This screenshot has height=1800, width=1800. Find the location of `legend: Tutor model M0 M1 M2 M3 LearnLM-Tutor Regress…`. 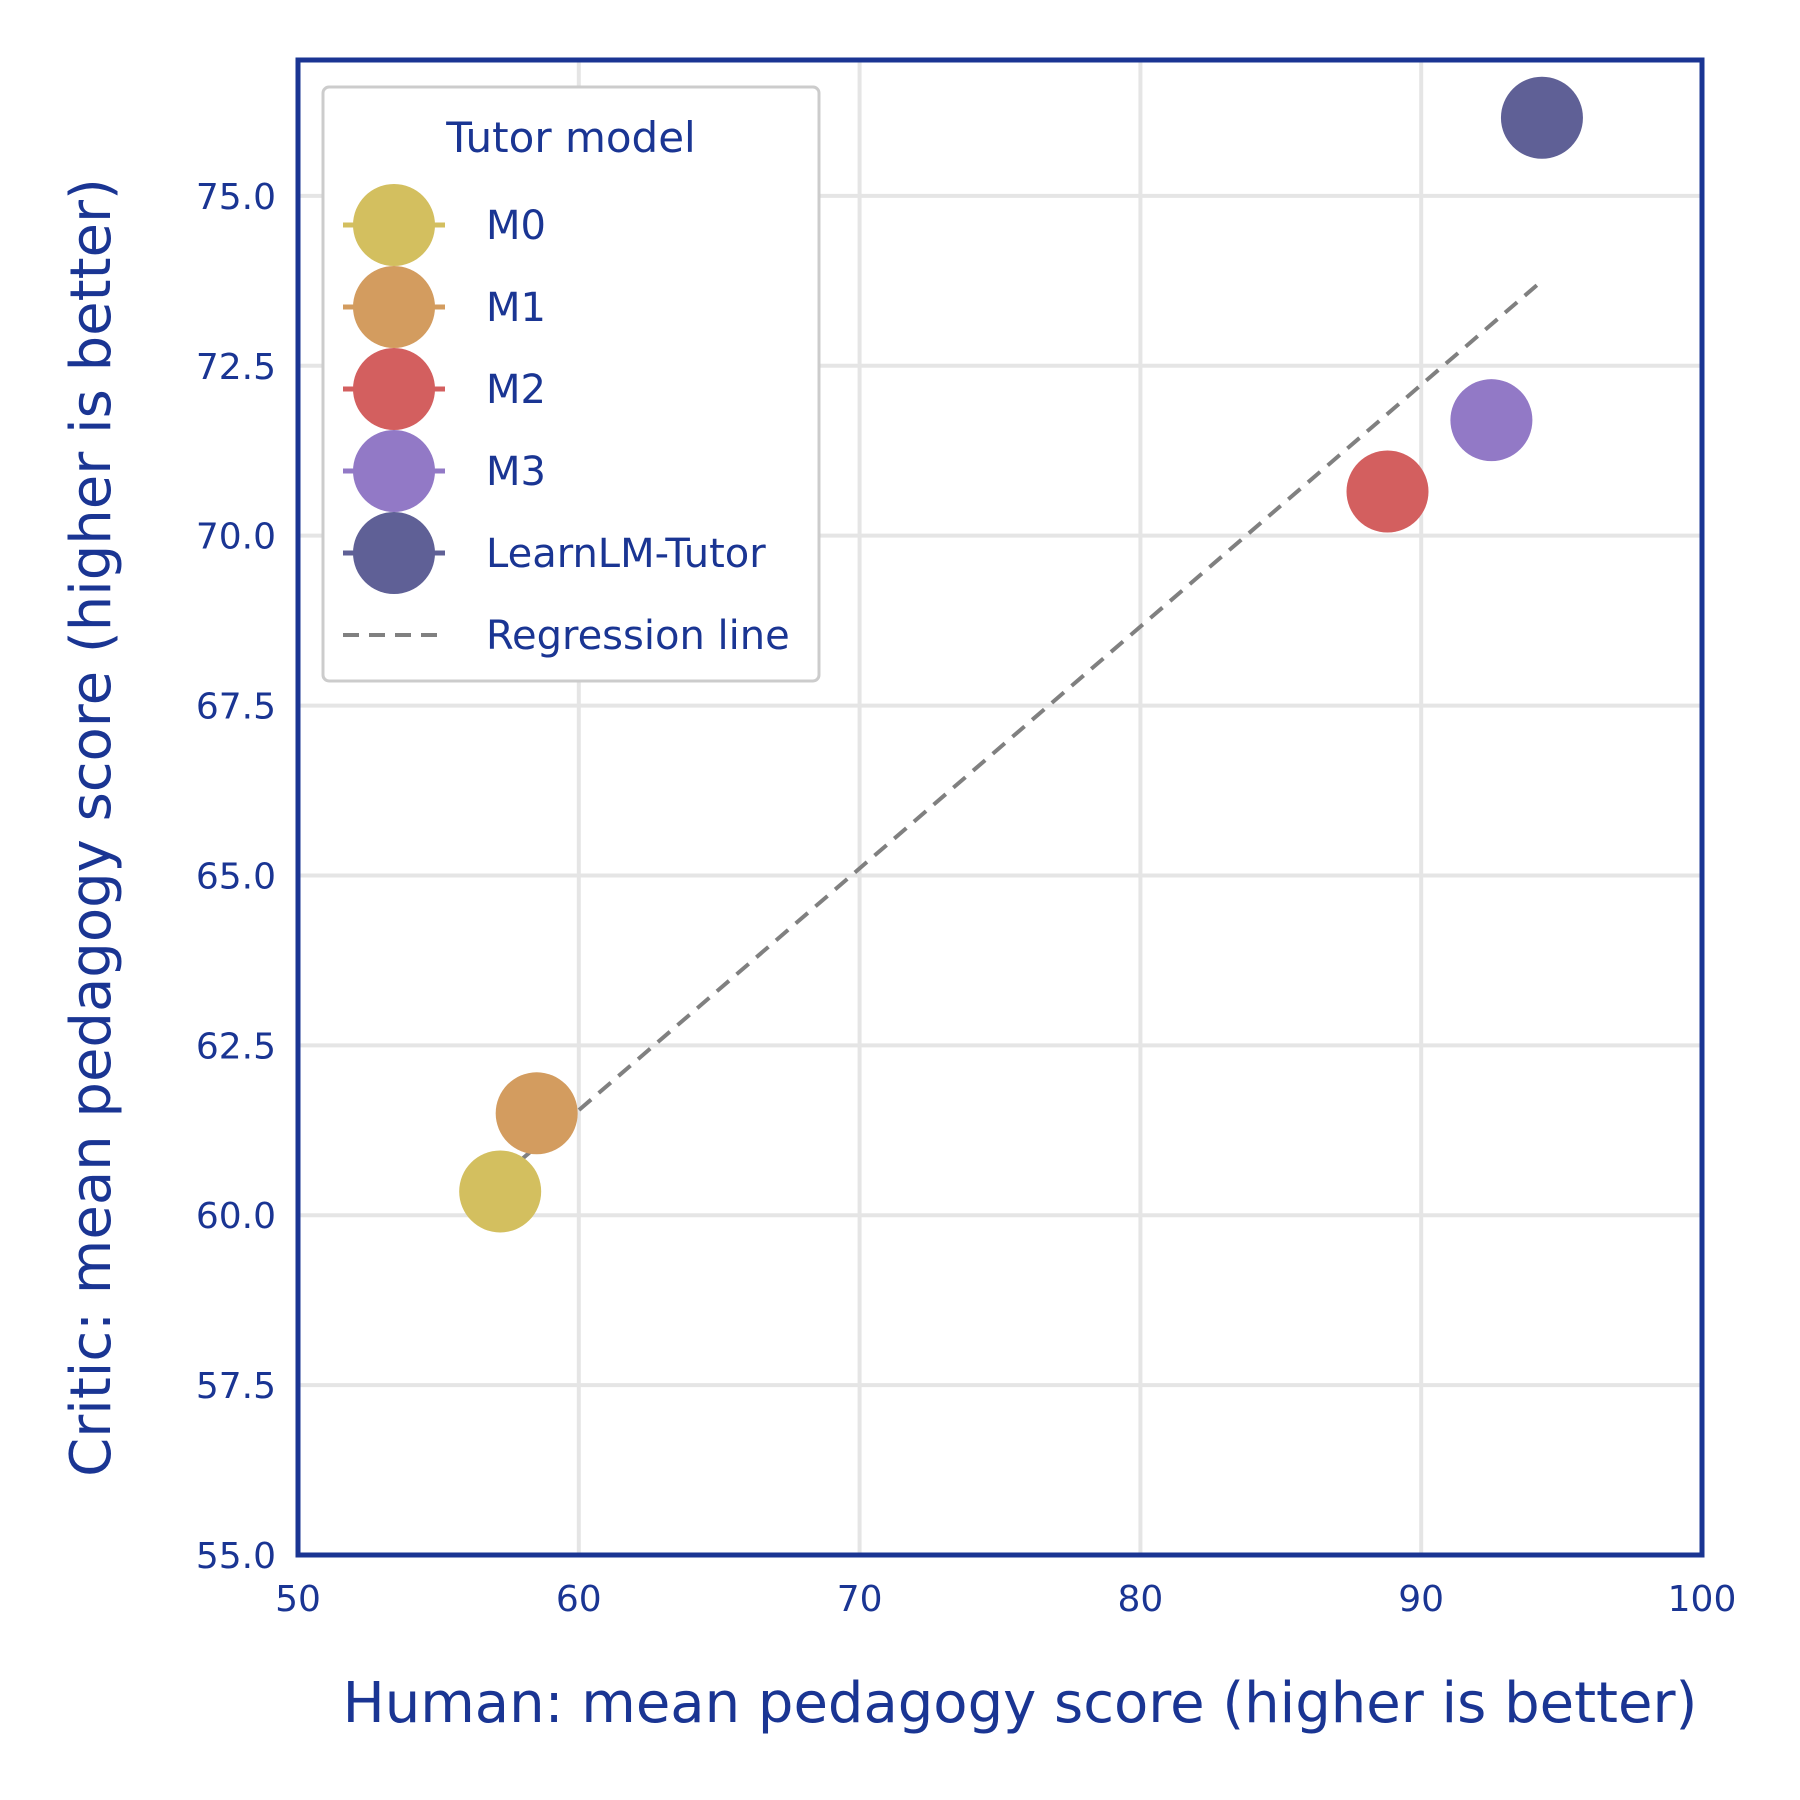

legend: Tutor model M0 M1 M2 M3 LearnLM-Tutor Regress… is located at coordinates (571, 384).